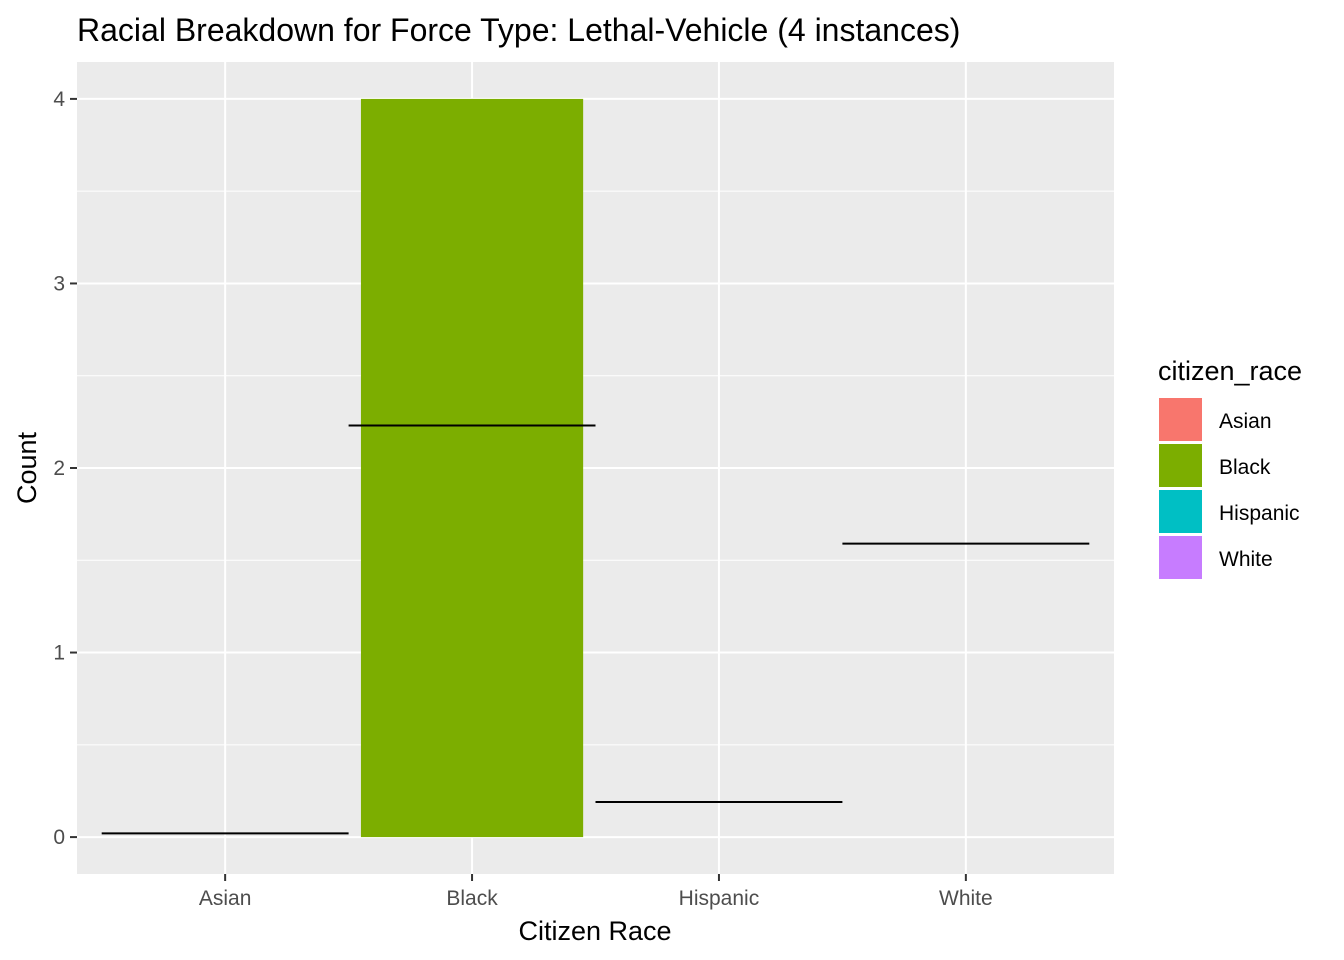 This screenshot has width=1344, height=960. I want to click on x-axis: Asian Black Hispanic White, so click(596, 892).